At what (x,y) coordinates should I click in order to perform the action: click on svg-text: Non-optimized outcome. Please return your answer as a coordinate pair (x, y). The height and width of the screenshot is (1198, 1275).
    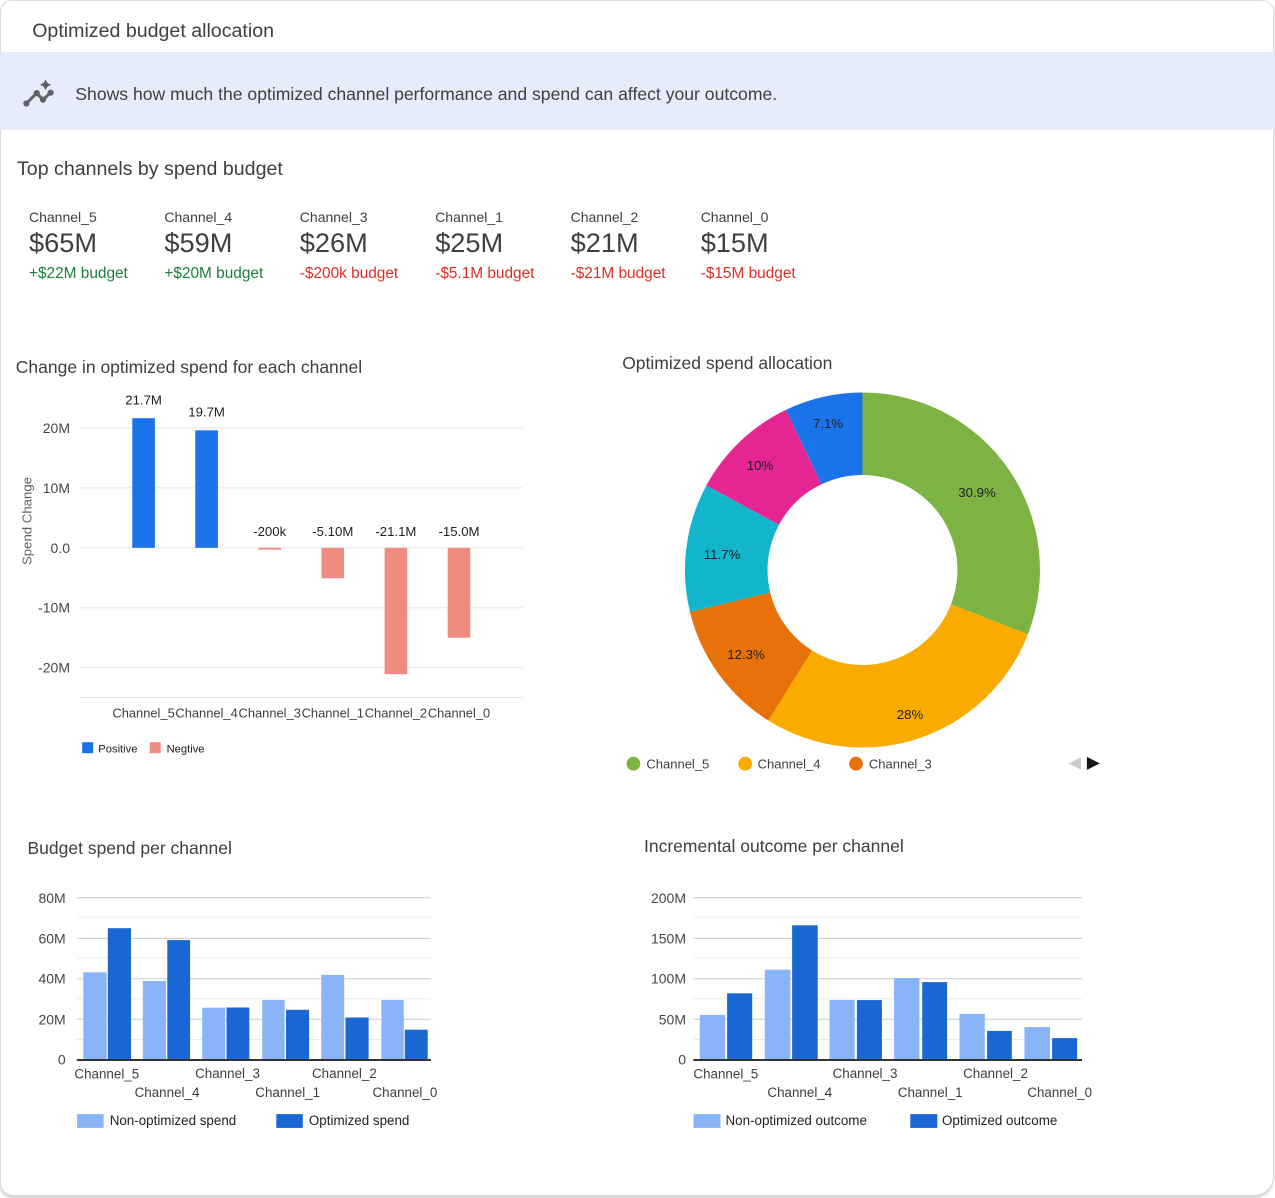
    Looking at the image, I should click on (796, 1120).